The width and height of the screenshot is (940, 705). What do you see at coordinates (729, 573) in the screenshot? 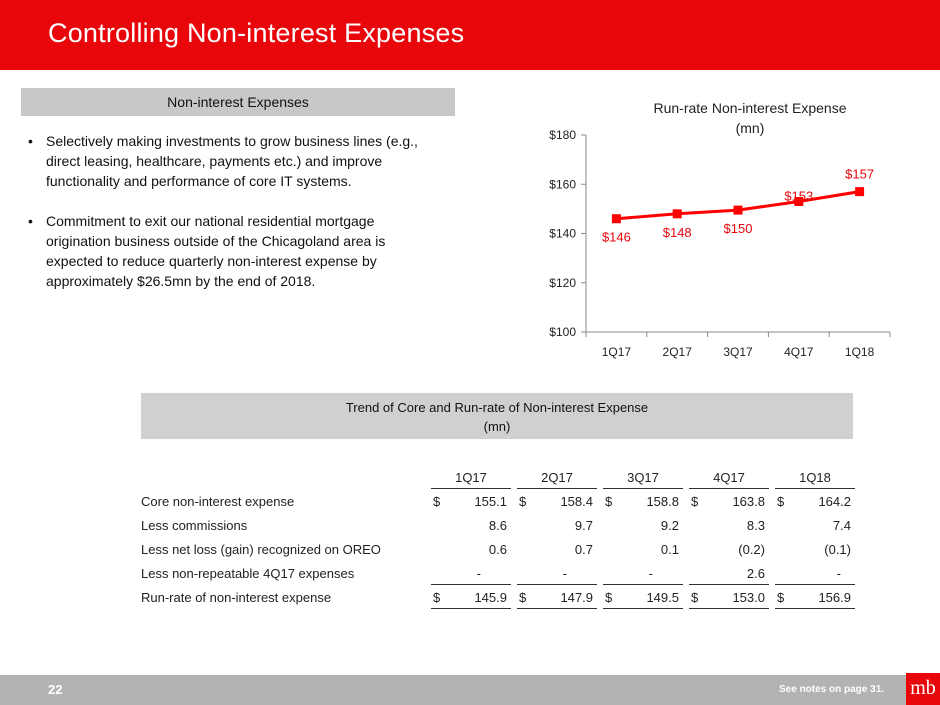
I see `table-cell: 2.6` at bounding box center [729, 573].